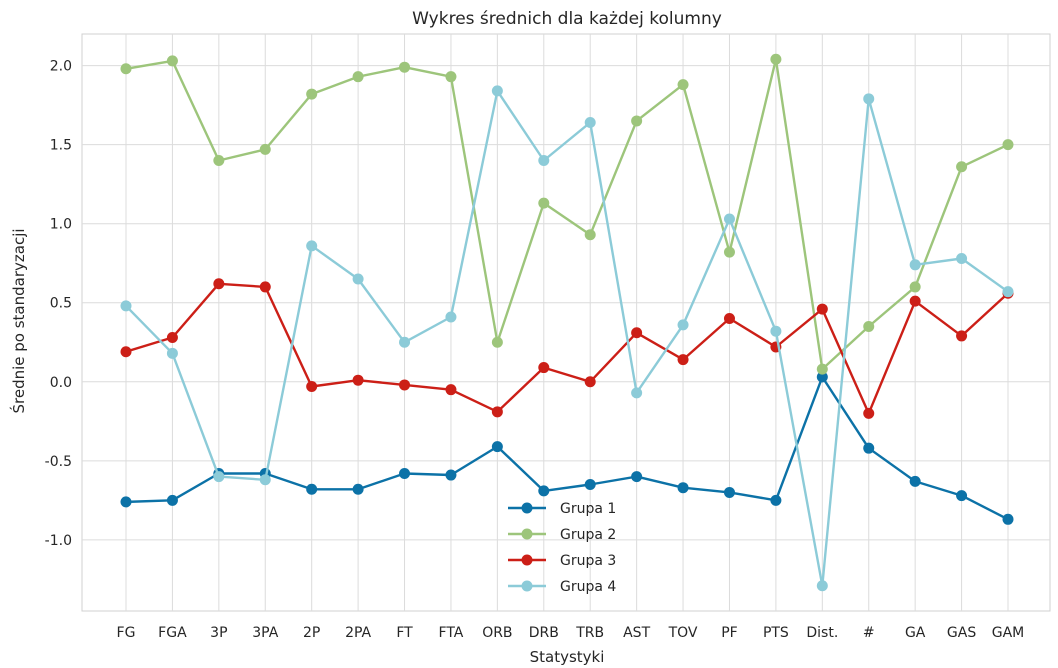 Image resolution: width=1058 pixels, height=668 pixels. What do you see at coordinates (172, 633) in the screenshot?
I see `x-tick-label: FGA` at bounding box center [172, 633].